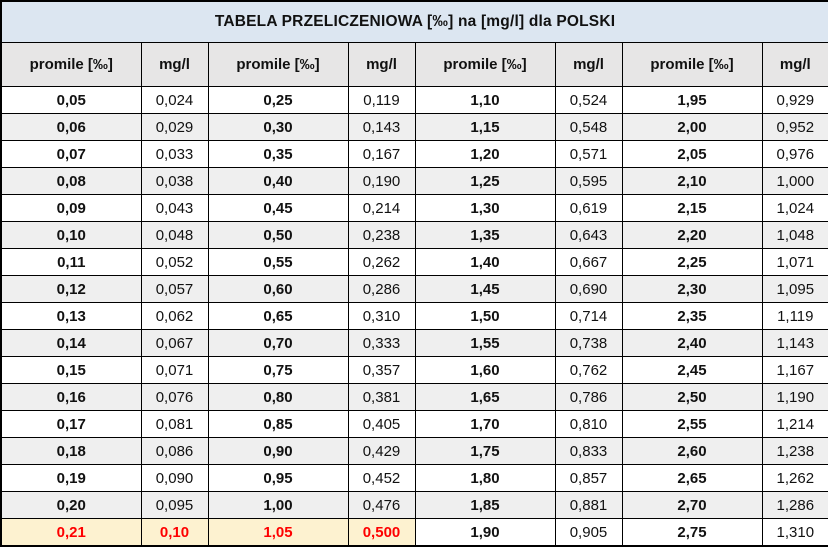 Image resolution: width=828 pixels, height=547 pixels. I want to click on mgl-cell: 0,667, so click(588, 262).